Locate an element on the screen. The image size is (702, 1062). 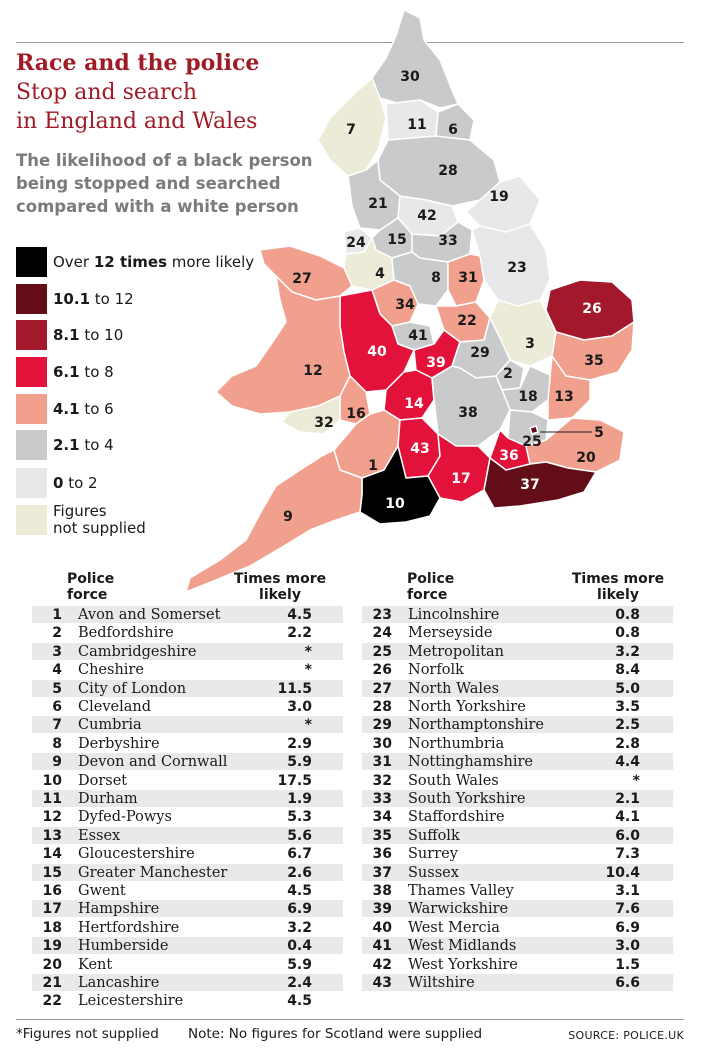
description-line-2: being stopped and searched is located at coordinates (148, 183).